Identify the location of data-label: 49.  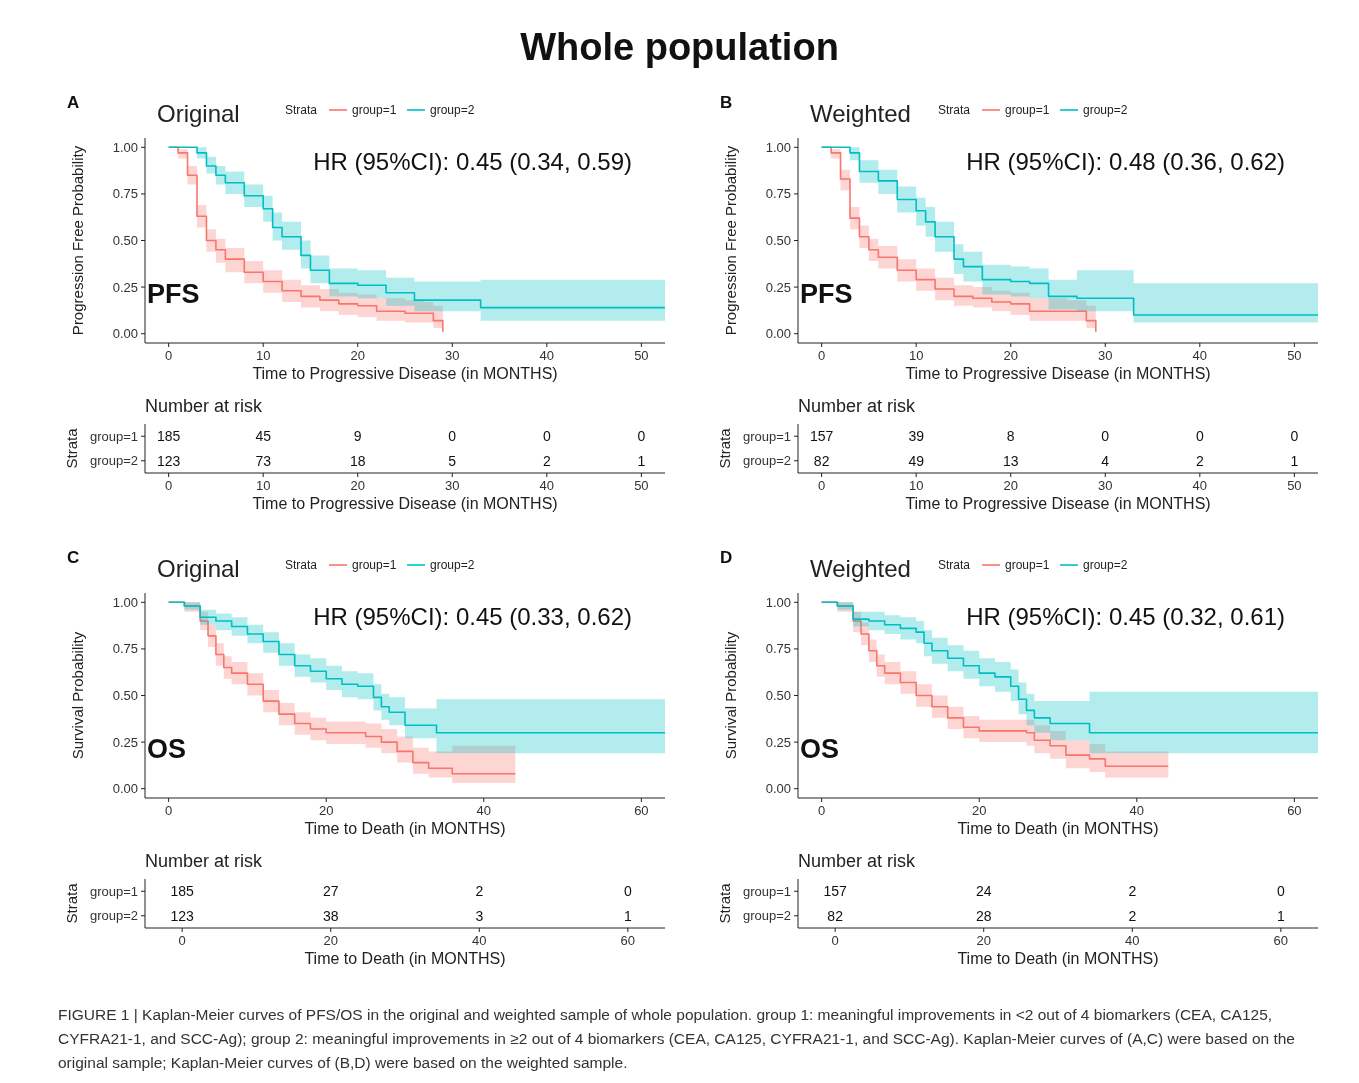
(916, 460).